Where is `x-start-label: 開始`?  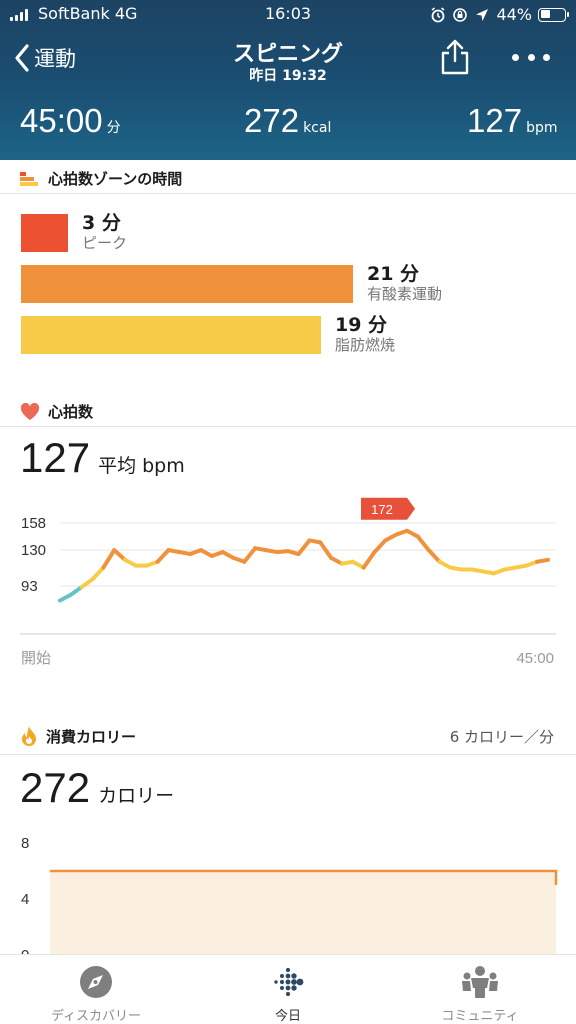
x-start-label: 開始 is located at coordinates (36, 658).